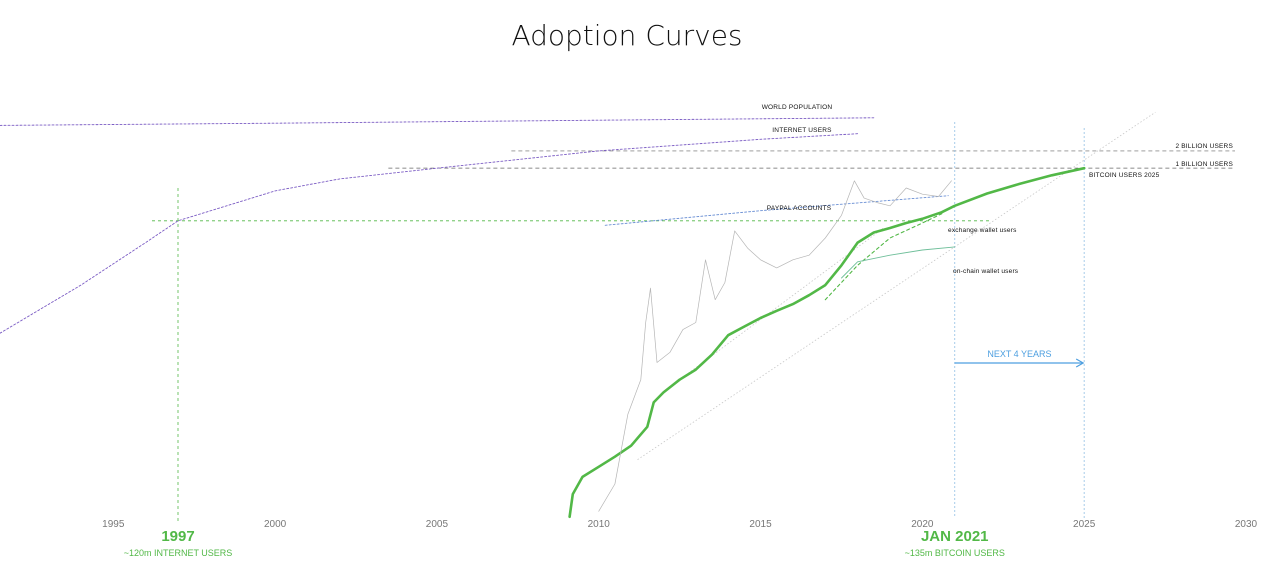 The height and width of the screenshot is (581, 1280). What do you see at coordinates (955, 536) in the screenshot?
I see `highlight-jan-2021: JAN 2021` at bounding box center [955, 536].